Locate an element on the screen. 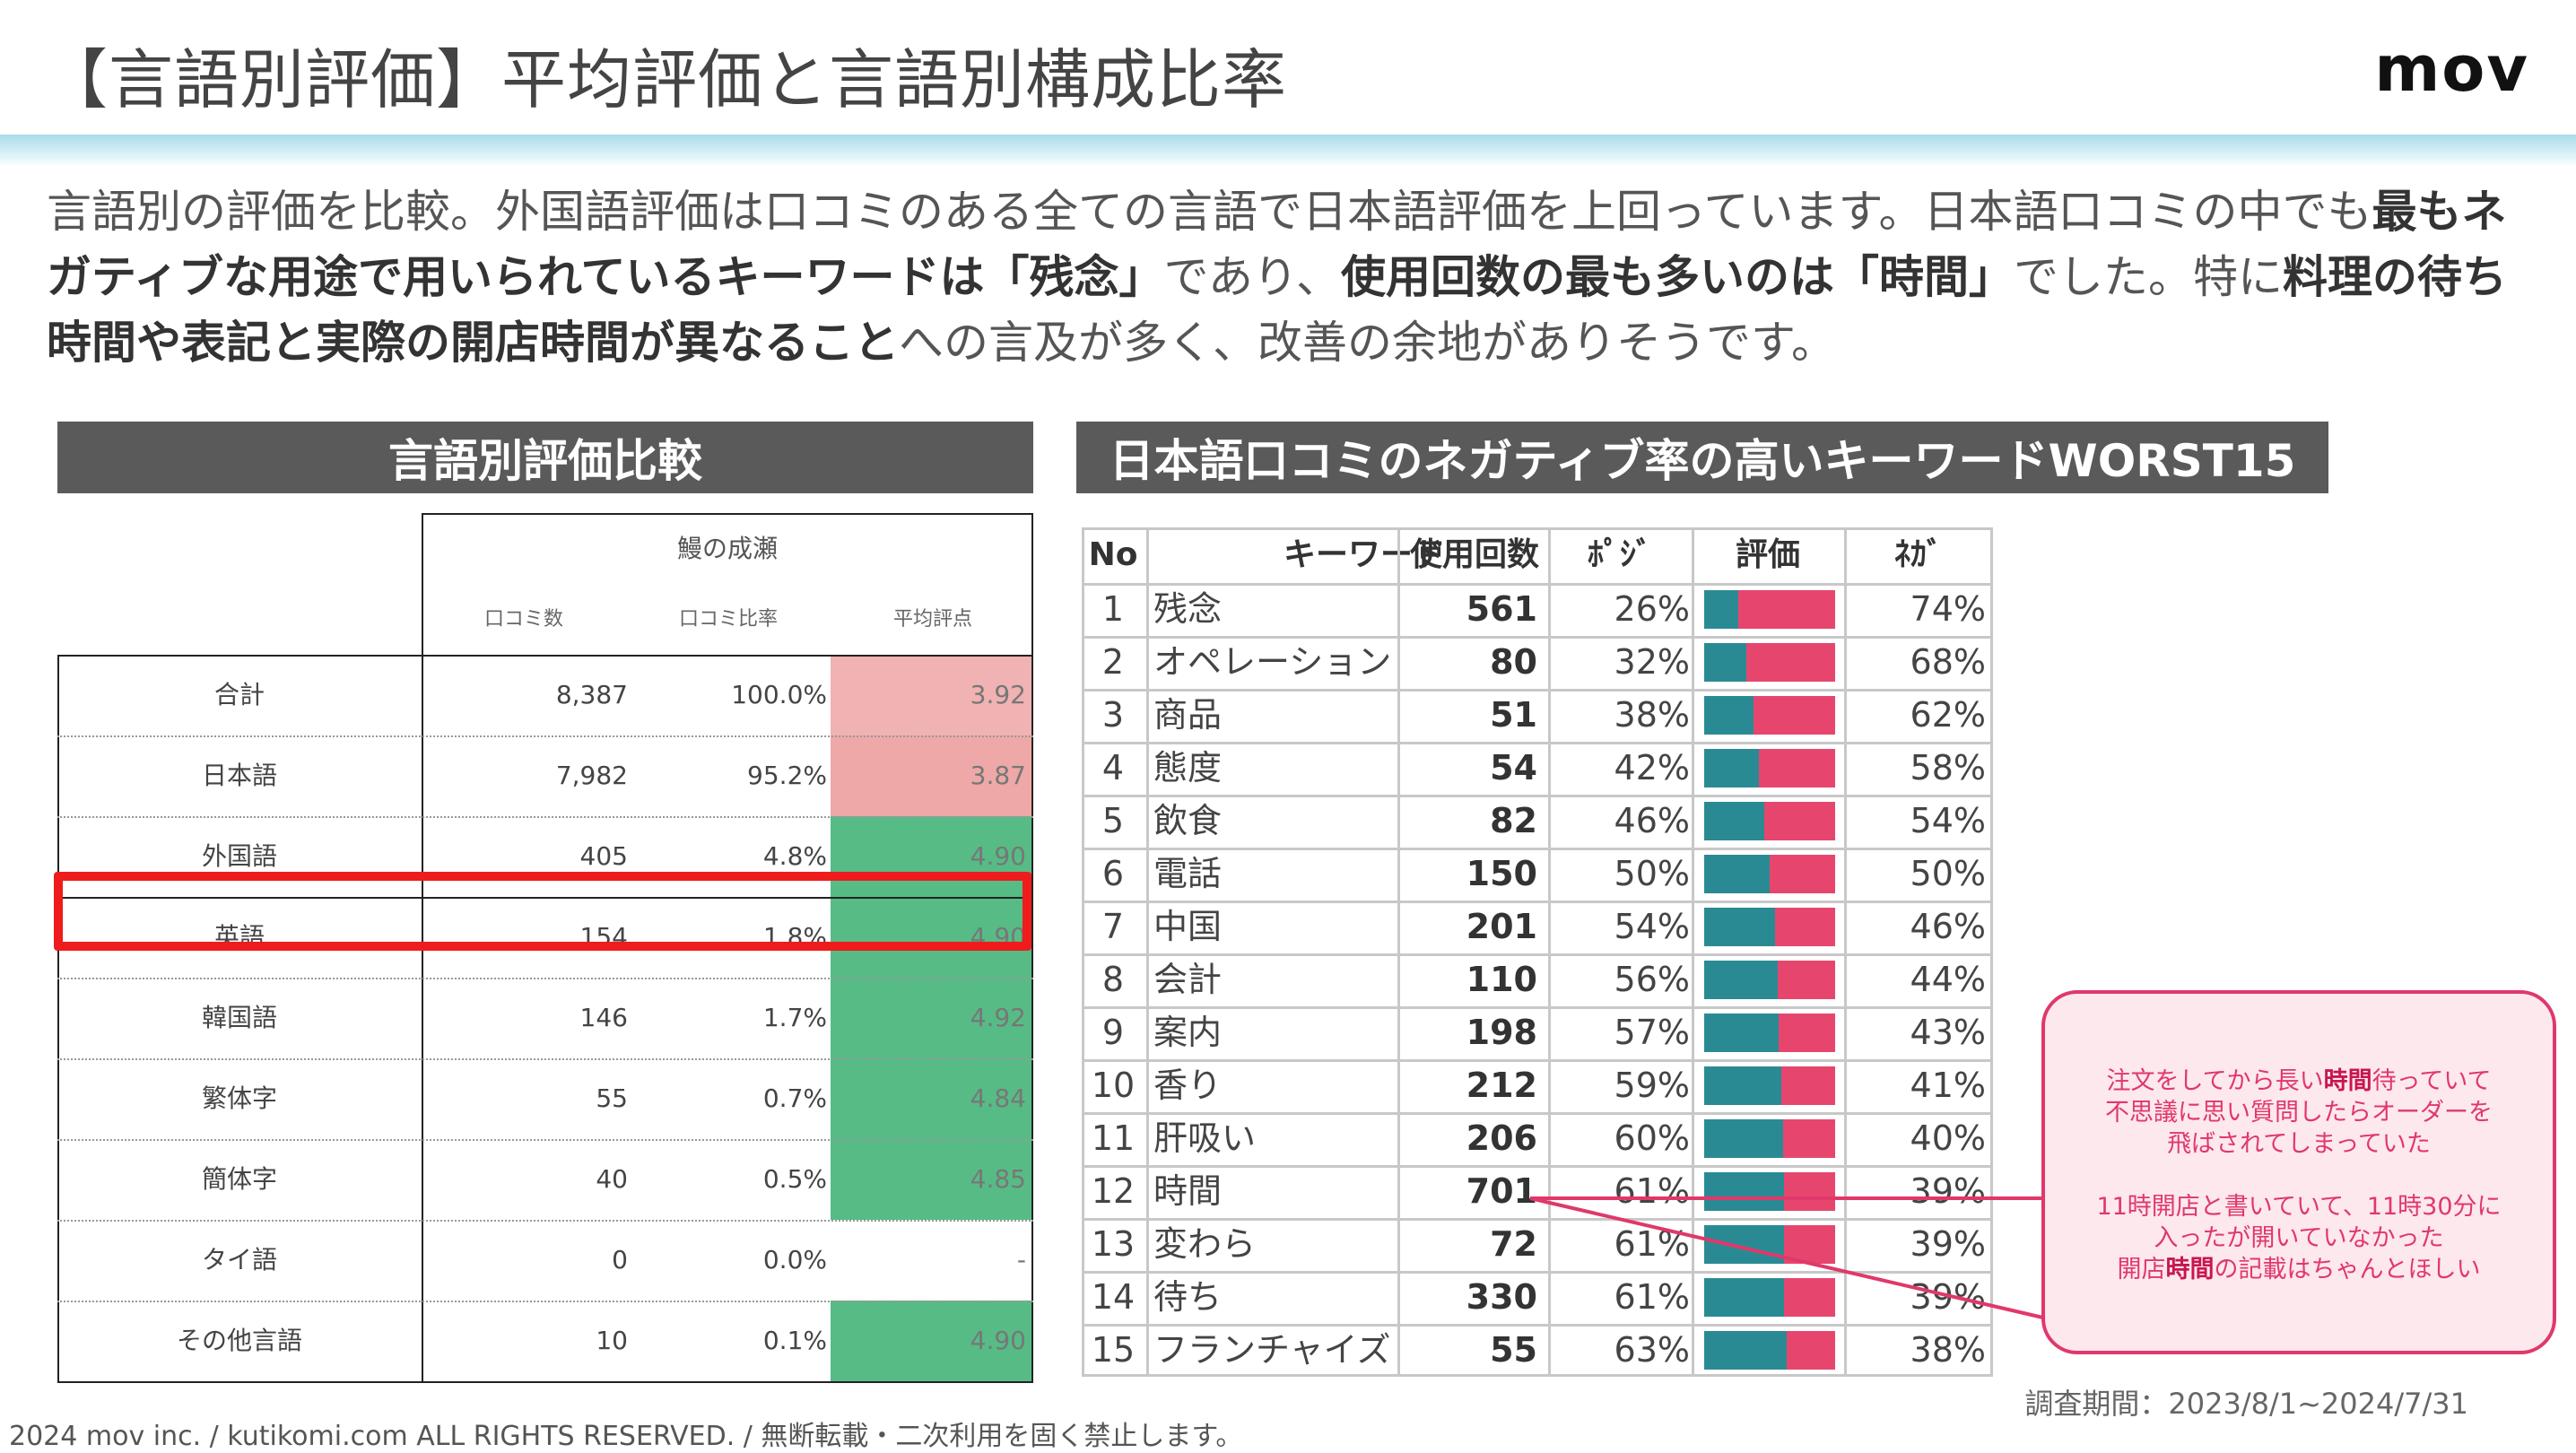 This screenshot has width=2576, height=1453. negative-rate: 62% is located at coordinates (1948, 715).